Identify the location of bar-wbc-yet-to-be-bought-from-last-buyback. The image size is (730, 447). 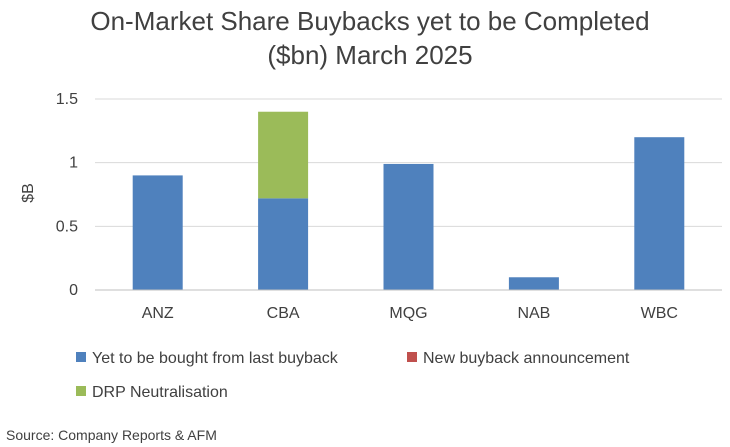
(659, 213).